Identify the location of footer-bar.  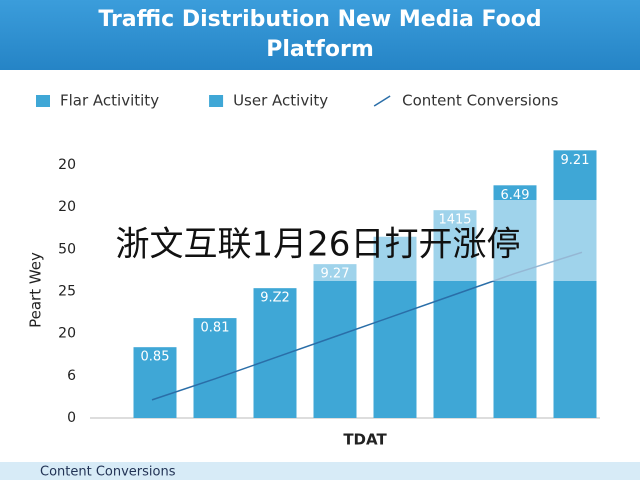
(320, 471).